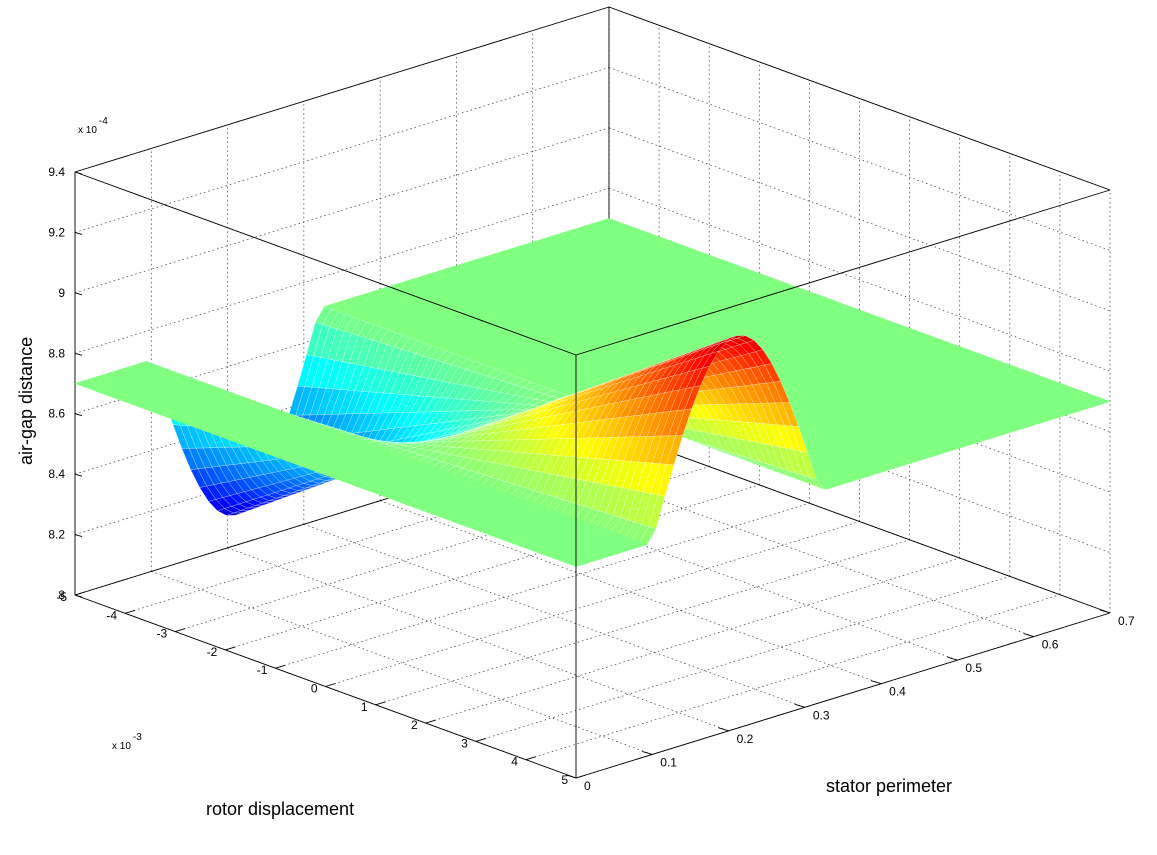 This screenshot has width=1157, height=855. Describe the element at coordinates (1050, 645) in the screenshot. I see `x-tick-label: 0.6` at that location.